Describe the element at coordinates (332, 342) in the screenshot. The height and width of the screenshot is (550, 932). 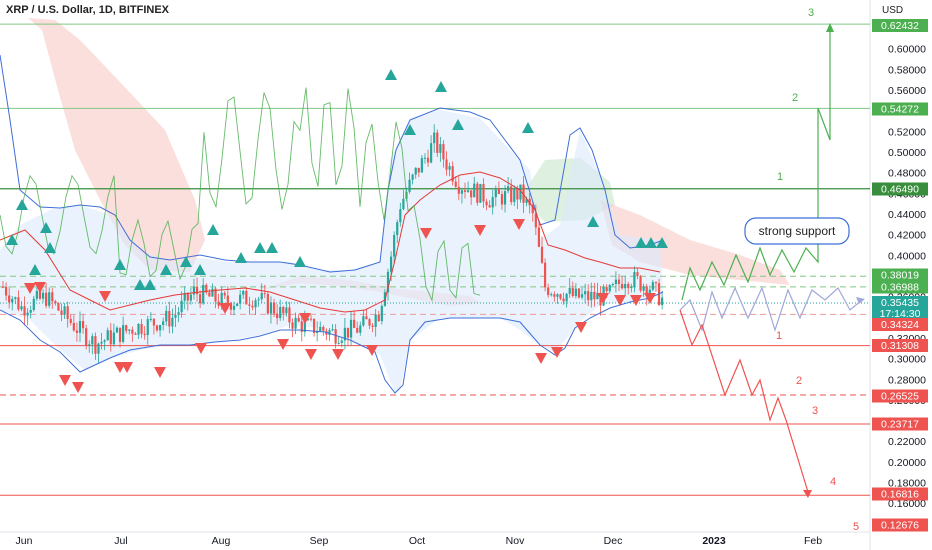
I see `bollinger-lower` at that location.